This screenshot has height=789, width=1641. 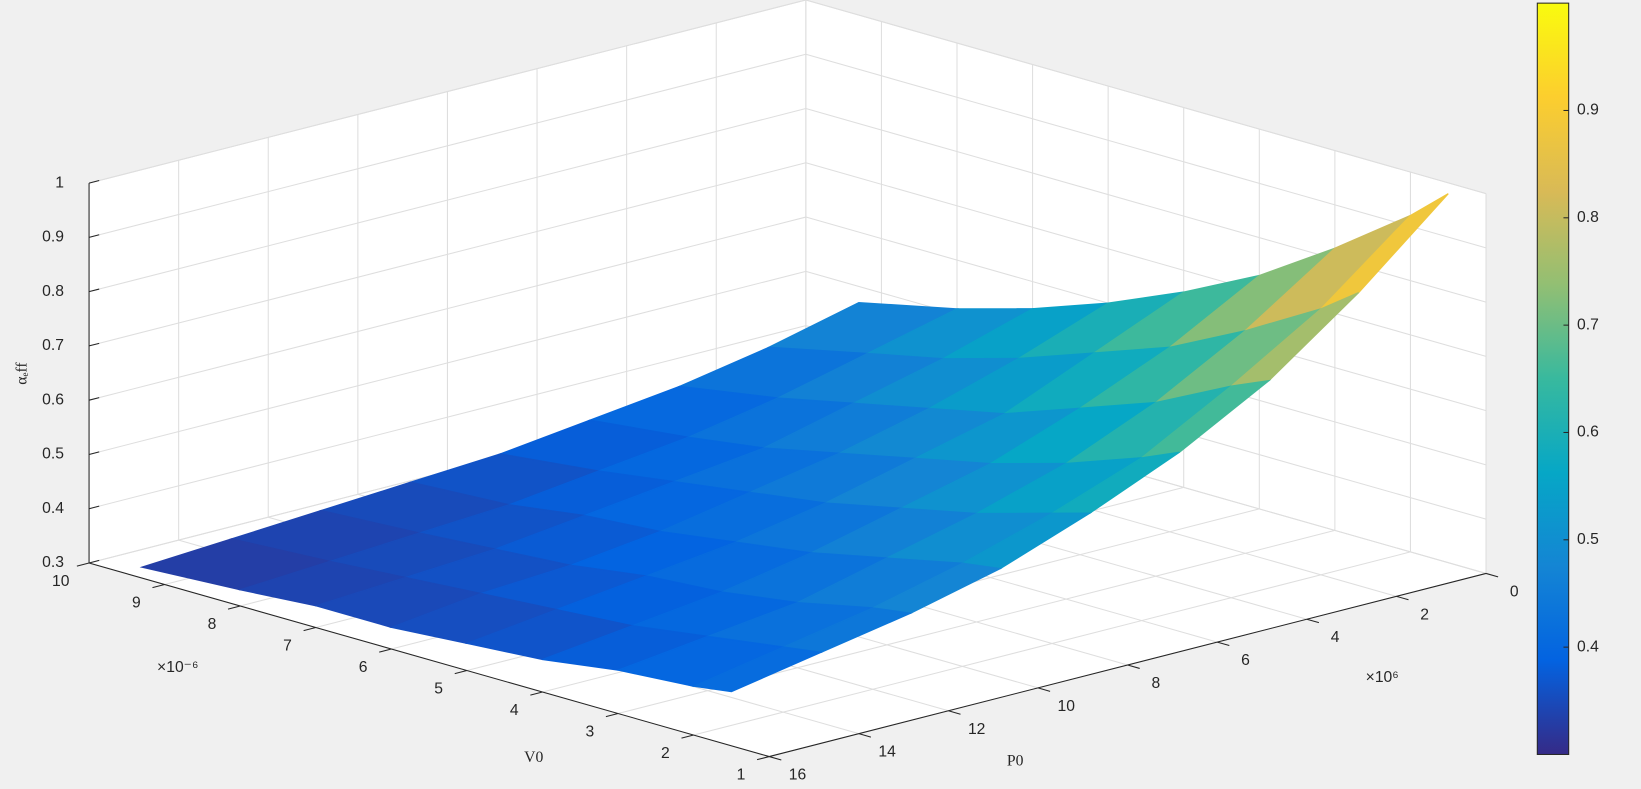 What do you see at coordinates (1588, 539) in the screenshot?
I see `colorbar-tick-label: 0.5` at bounding box center [1588, 539].